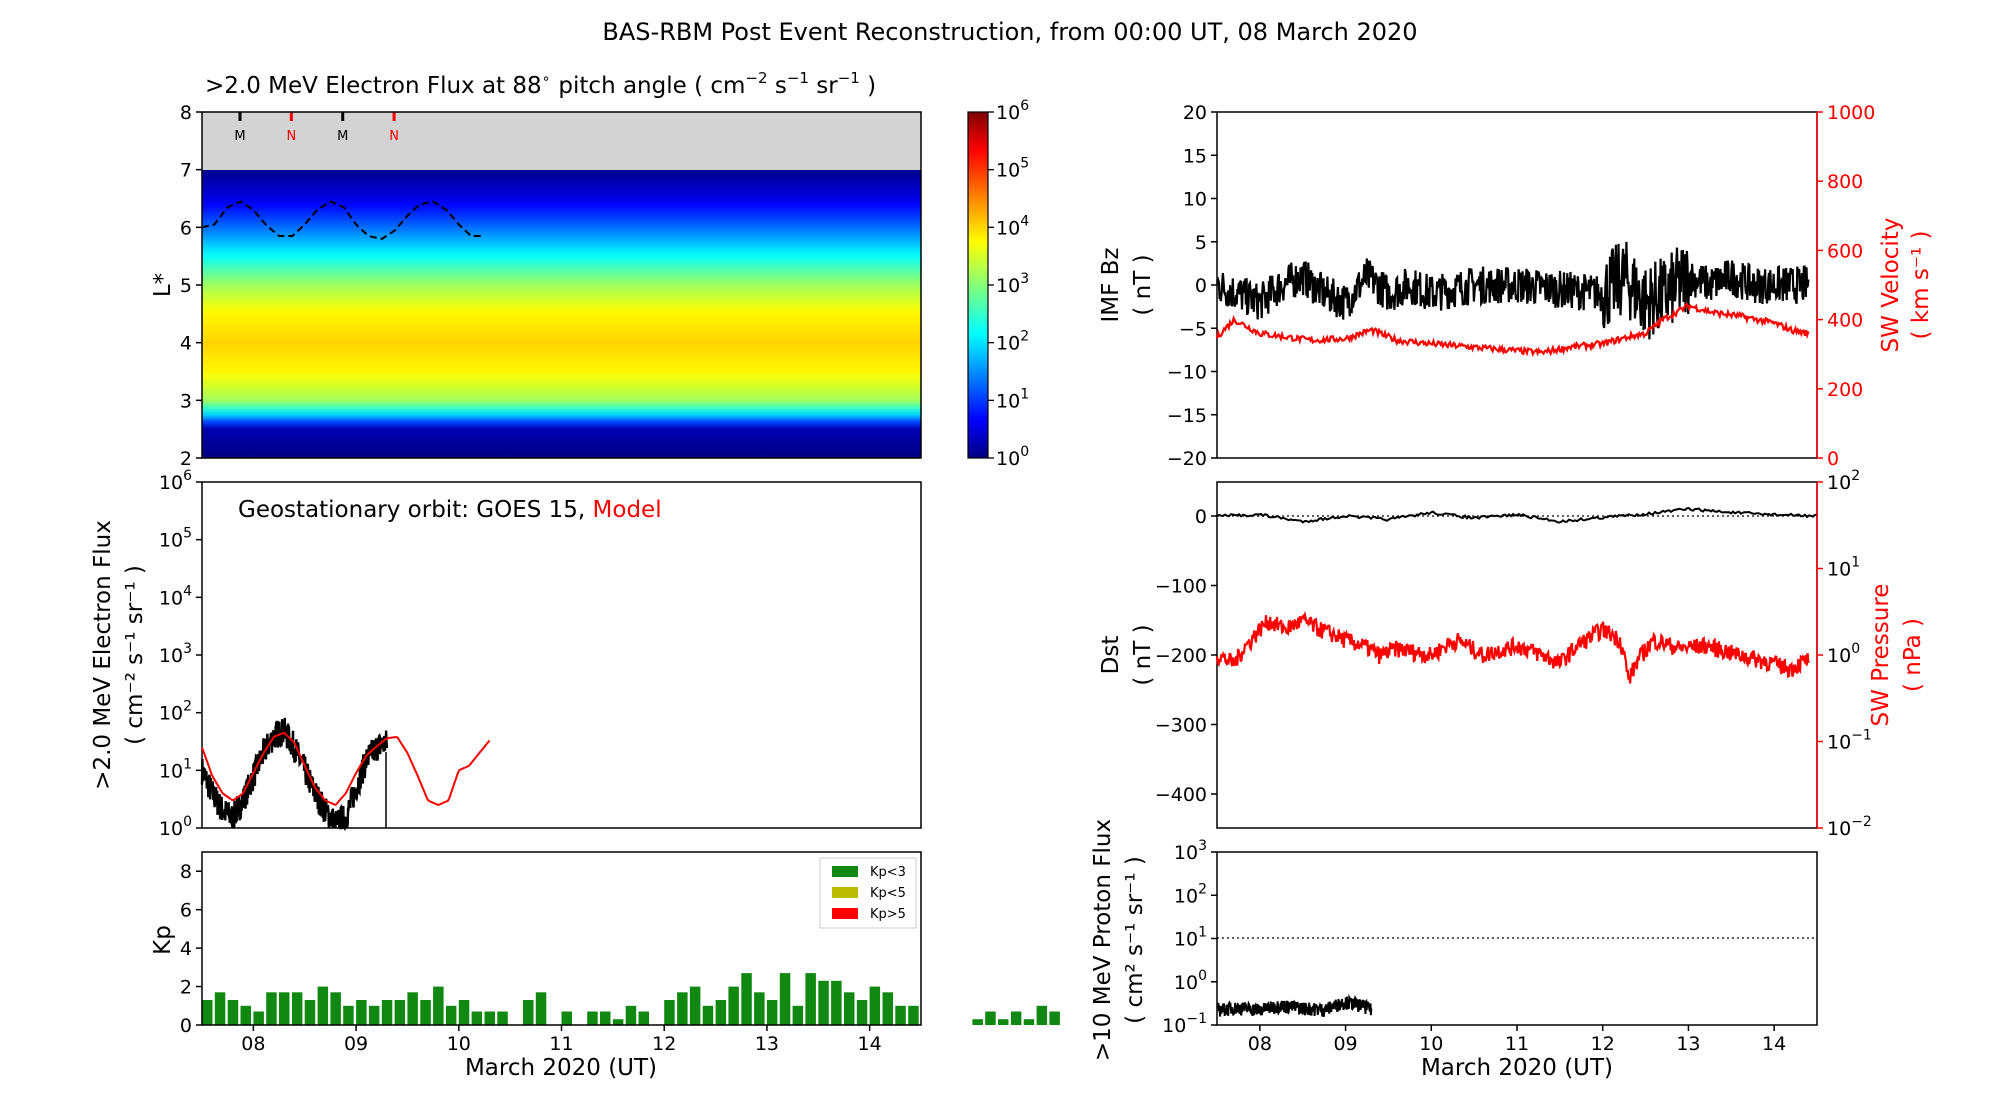 Image resolution: width=2000 pixels, height=1105 pixels. Describe the element at coordinates (1881, 655) in the screenshot. I see `sw-pressure-ylabel-1: SW Pressure` at that location.